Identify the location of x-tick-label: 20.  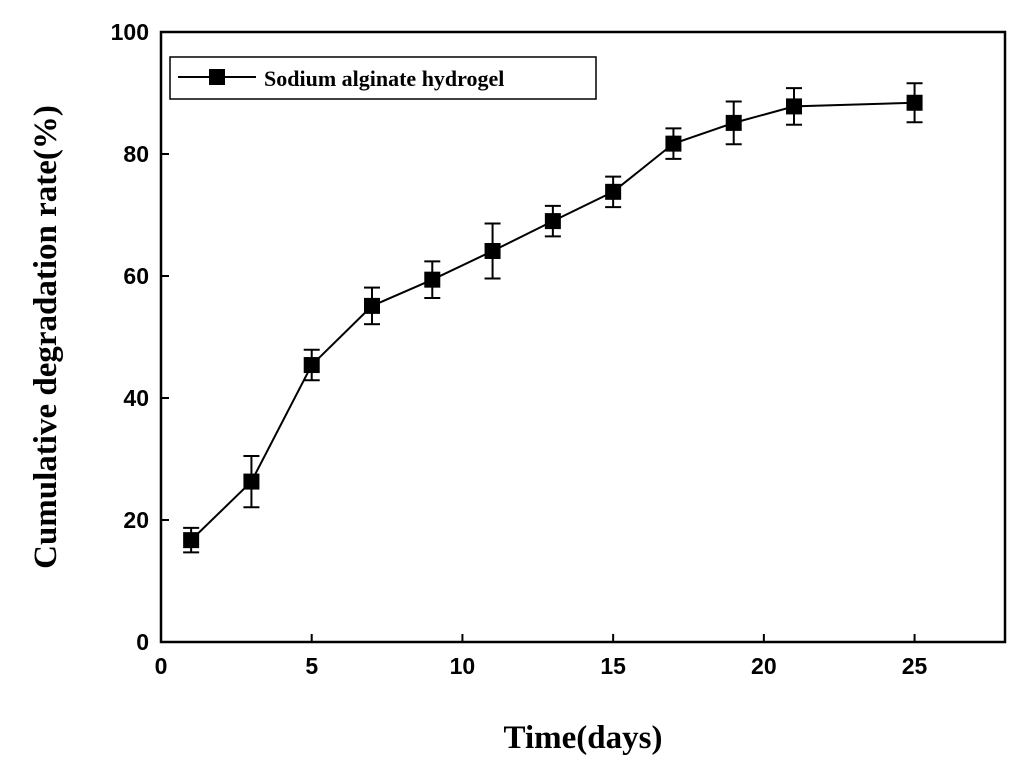
(764, 666).